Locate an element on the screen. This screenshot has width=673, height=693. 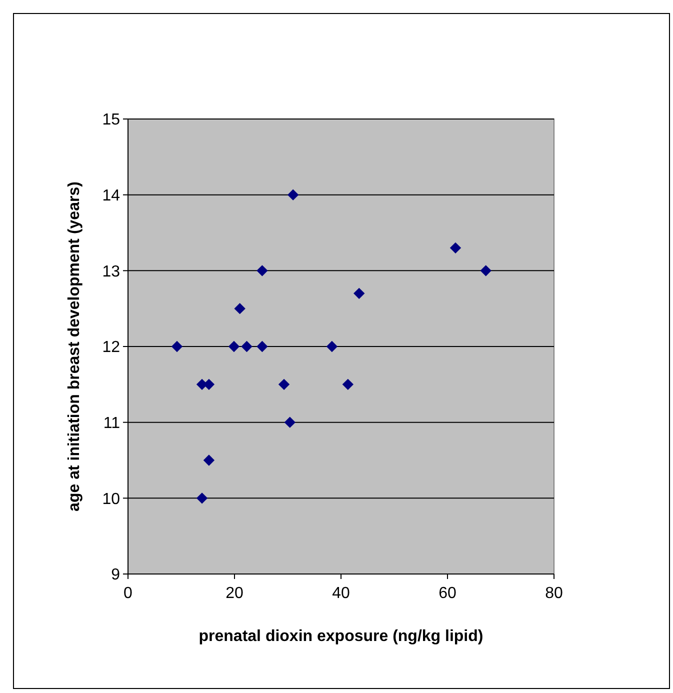
y-tick-label: 11 is located at coordinates (111, 423).